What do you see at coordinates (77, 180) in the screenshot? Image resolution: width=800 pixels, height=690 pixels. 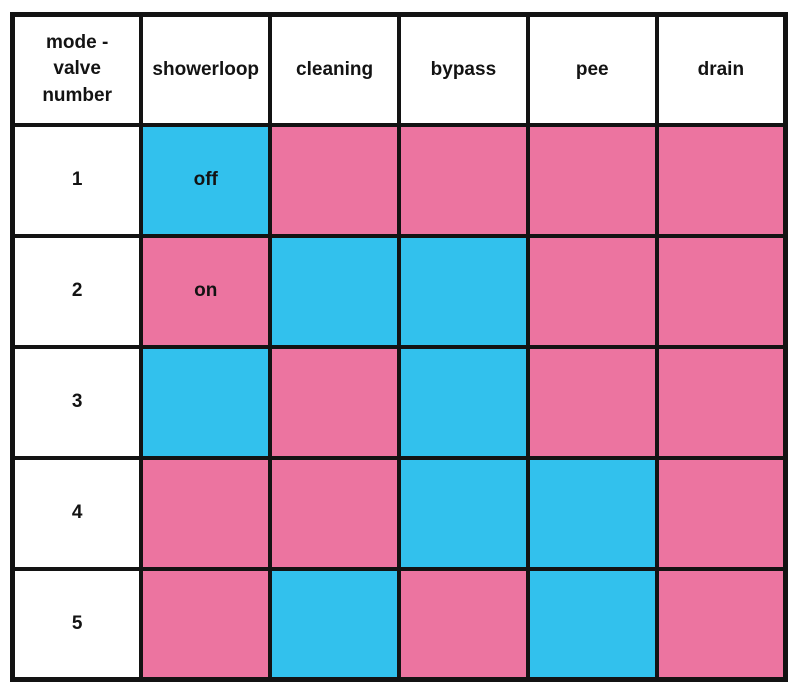 I see `valve-number-cell: 1` at bounding box center [77, 180].